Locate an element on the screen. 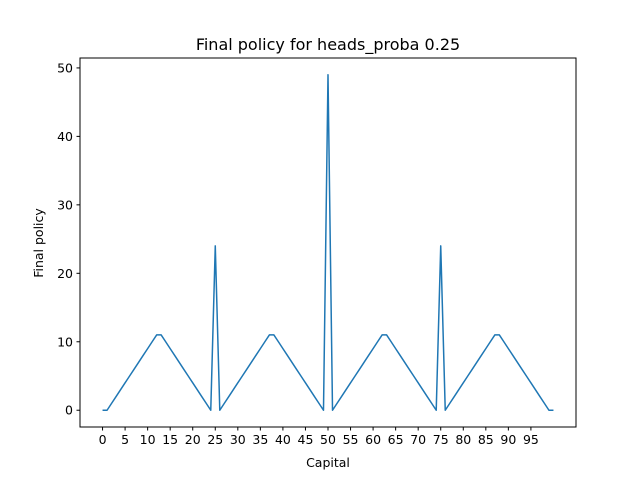 Image resolution: width=640 pixels, height=480 pixels. y-tick-label: 20 is located at coordinates (65, 273).